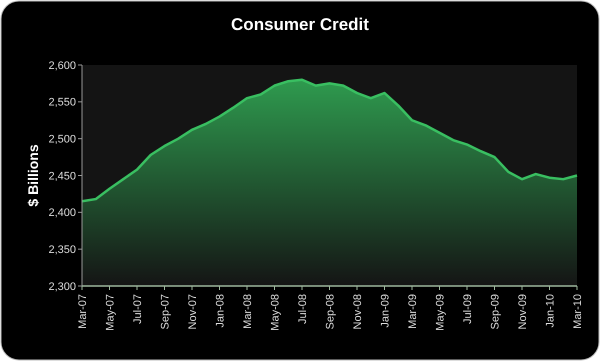  I want to click on x-tick-label: Nov-07, so click(192, 312).